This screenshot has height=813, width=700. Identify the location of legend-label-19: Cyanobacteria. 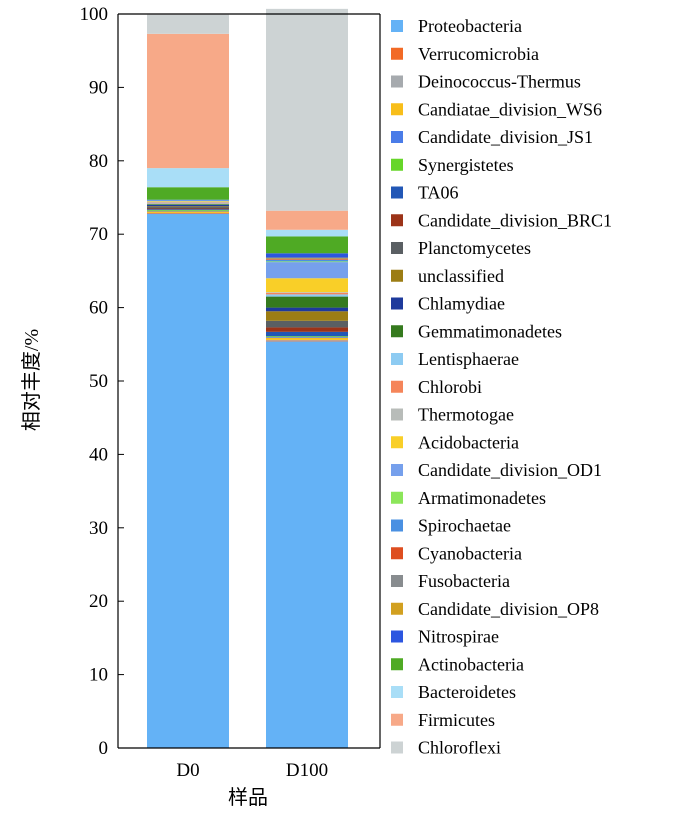
(470, 553).